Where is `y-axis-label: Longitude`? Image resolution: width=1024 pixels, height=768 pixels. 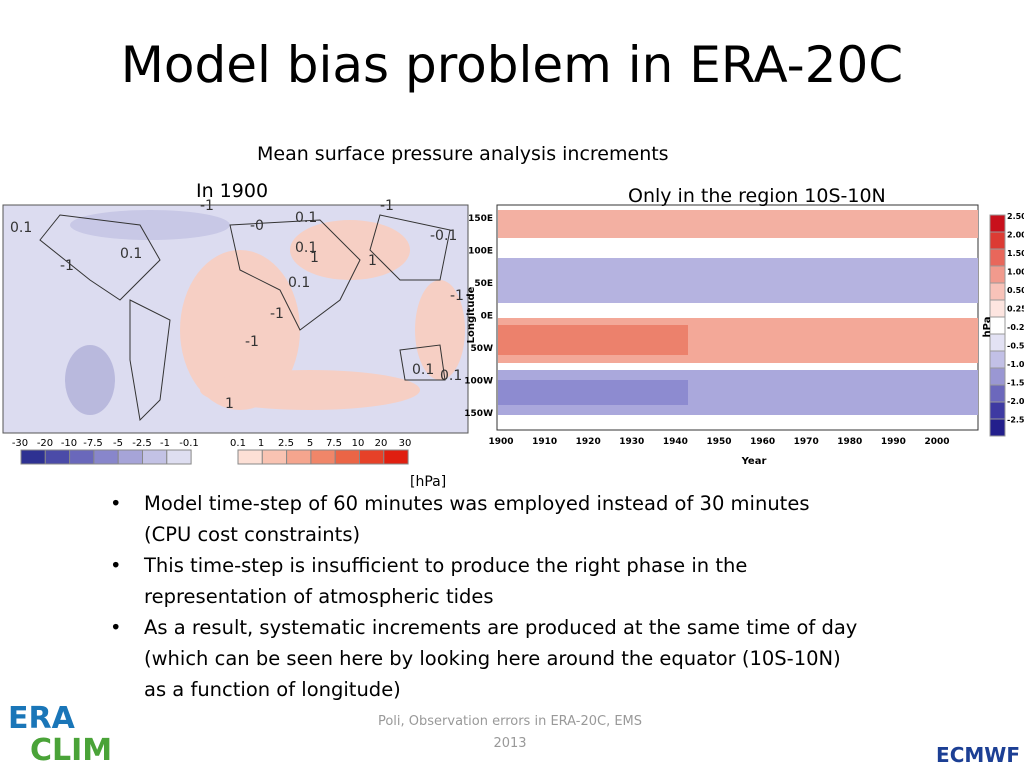
y-axis-label: Longitude is located at coordinates (471, 314).